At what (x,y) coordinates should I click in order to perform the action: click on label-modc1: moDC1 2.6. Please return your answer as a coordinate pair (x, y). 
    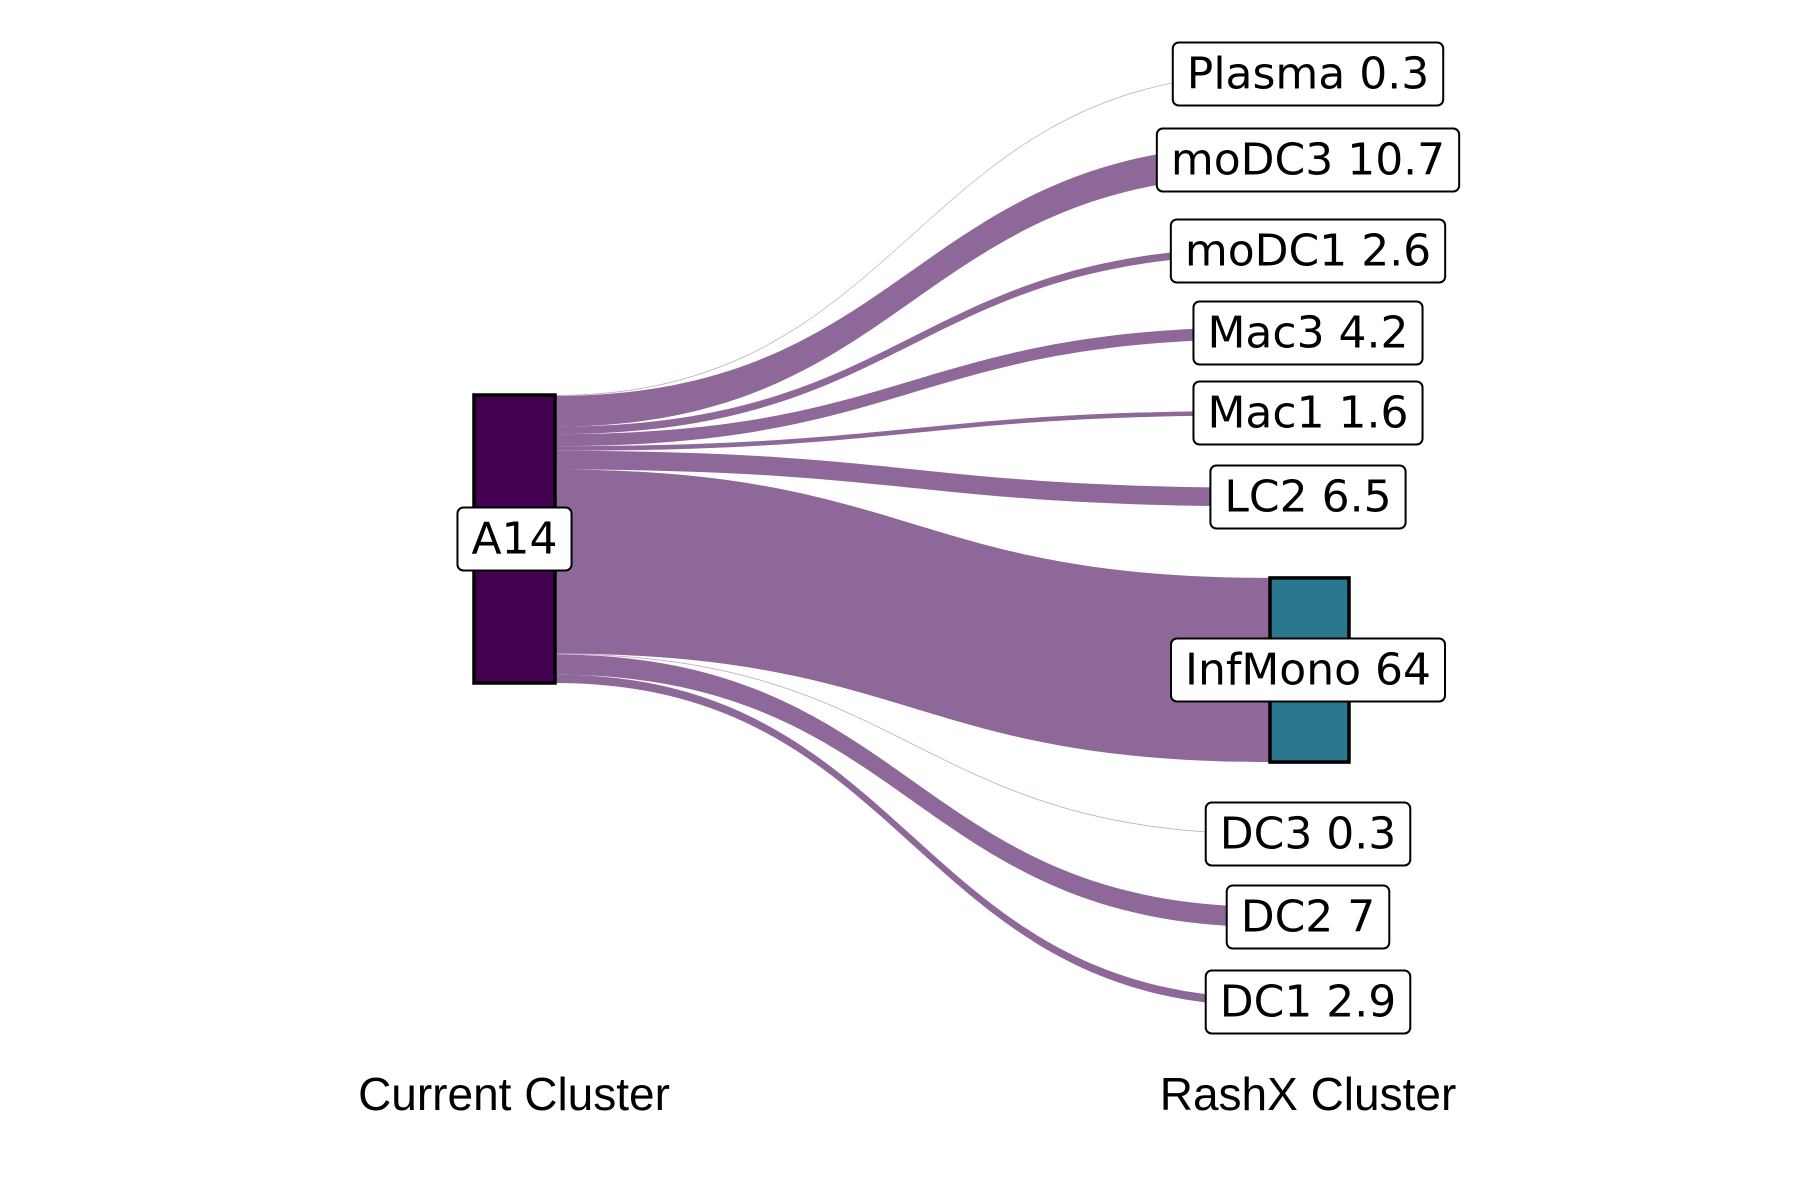
    Looking at the image, I should click on (1308, 251).